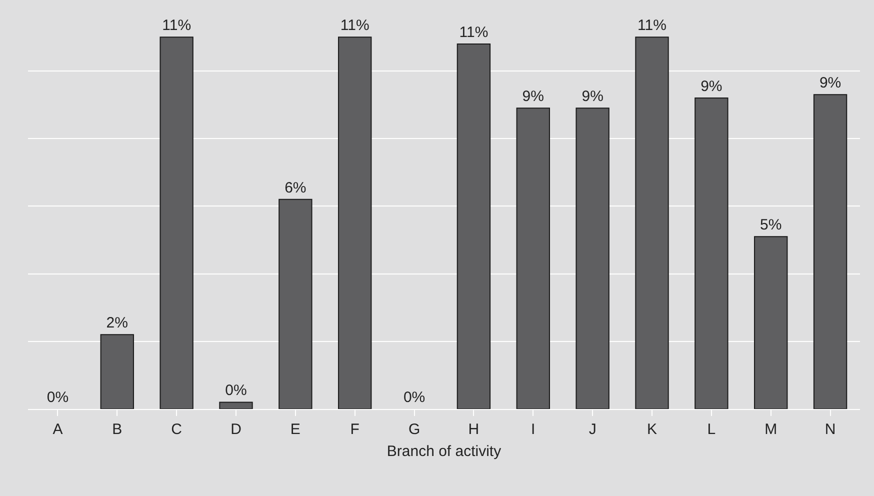 The height and width of the screenshot is (496, 874). What do you see at coordinates (57, 429) in the screenshot?
I see `x-tick-label: A` at bounding box center [57, 429].